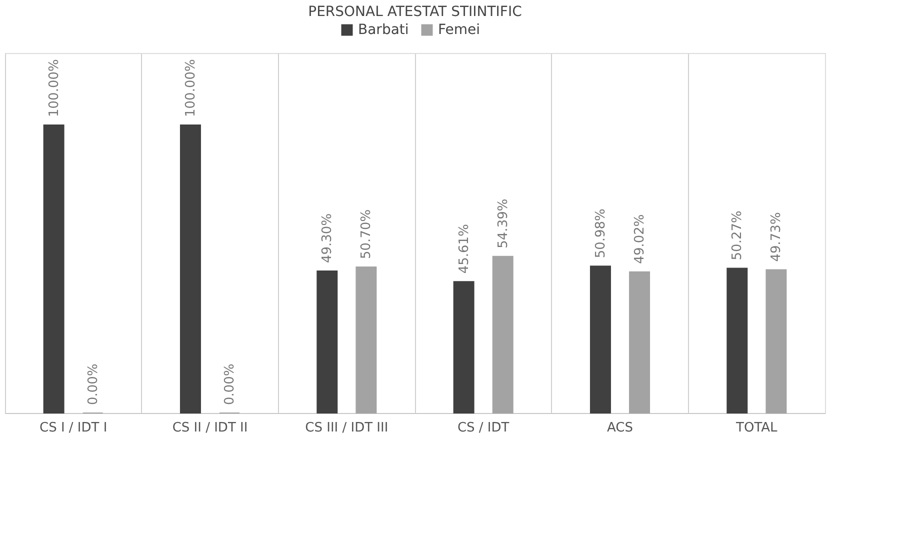  I want to click on x-tick-label: CS II / IDT II, so click(210, 428).